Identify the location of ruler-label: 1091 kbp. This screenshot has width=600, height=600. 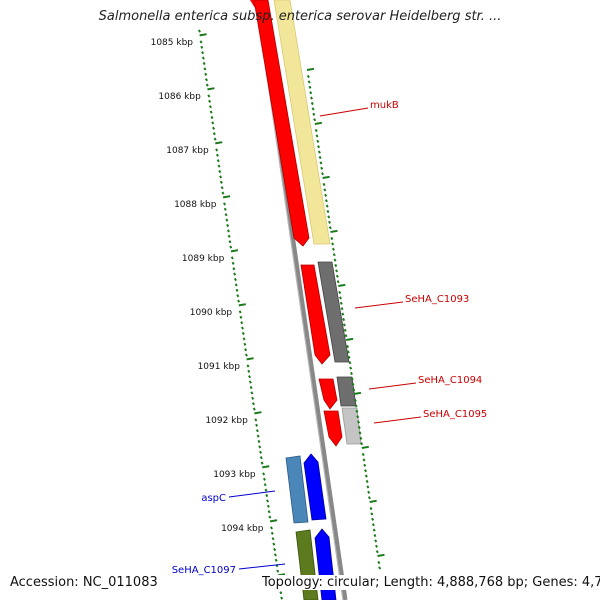
(219, 367).